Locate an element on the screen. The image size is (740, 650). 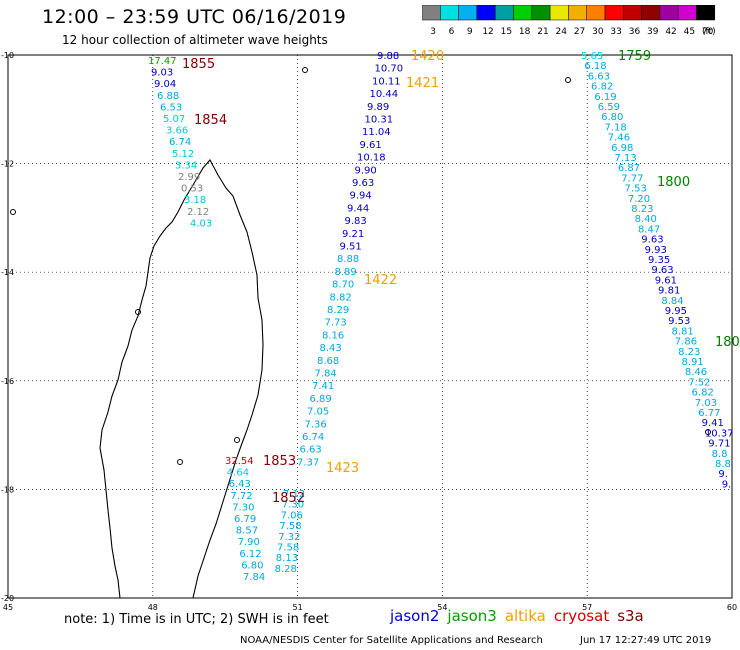
wave-height-value: 9.81 is located at coordinates (669, 291).